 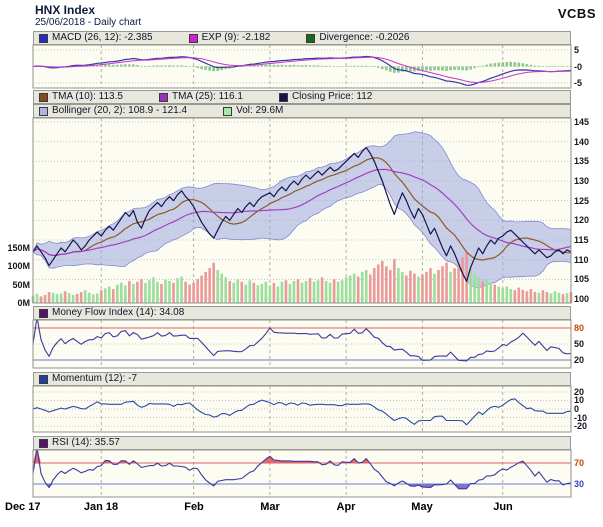 What do you see at coordinates (579, 344) in the screenshot?
I see `axis-tick-label: 50` at bounding box center [579, 344].